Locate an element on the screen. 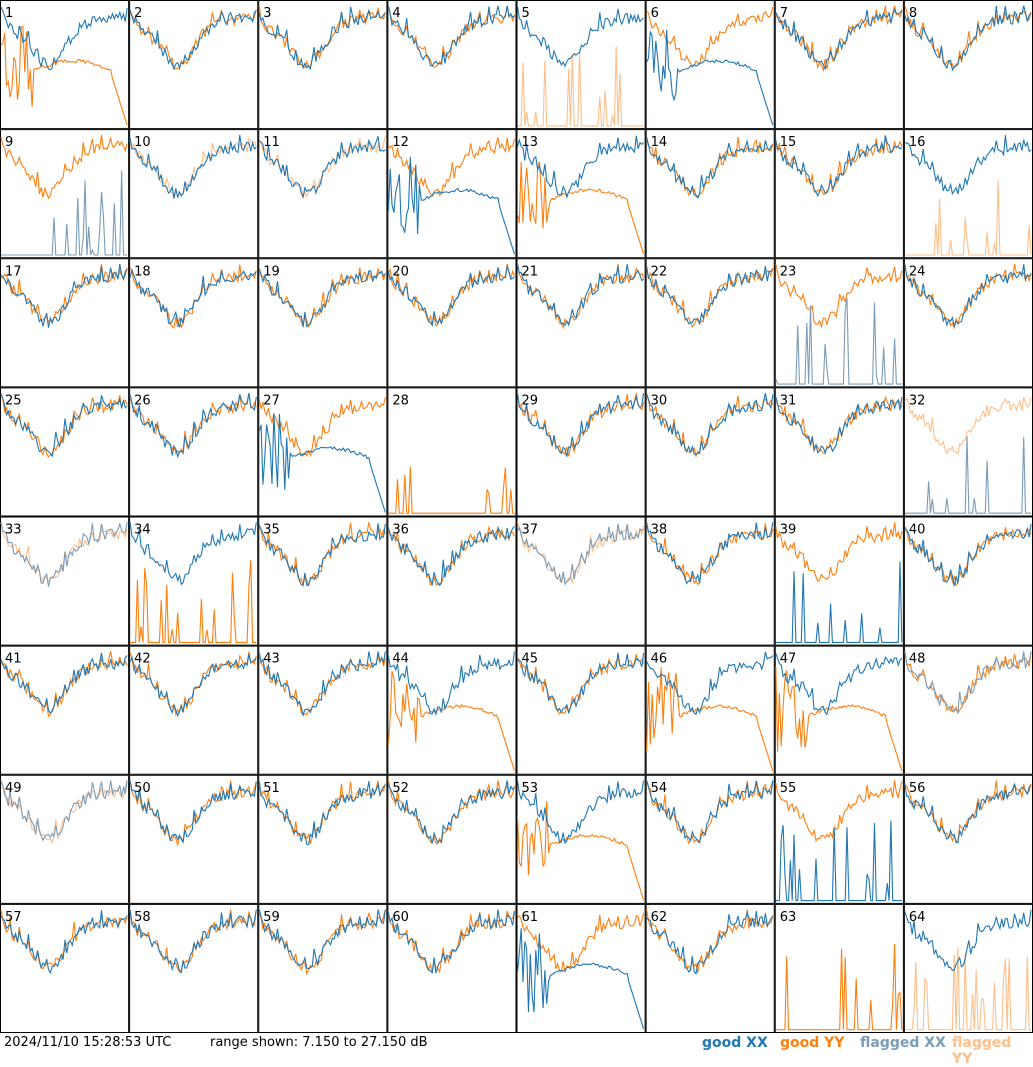 Image resolution: width=1033 pixels, height=1067 pixels. panel-19: 19 is located at coordinates (323, 323).